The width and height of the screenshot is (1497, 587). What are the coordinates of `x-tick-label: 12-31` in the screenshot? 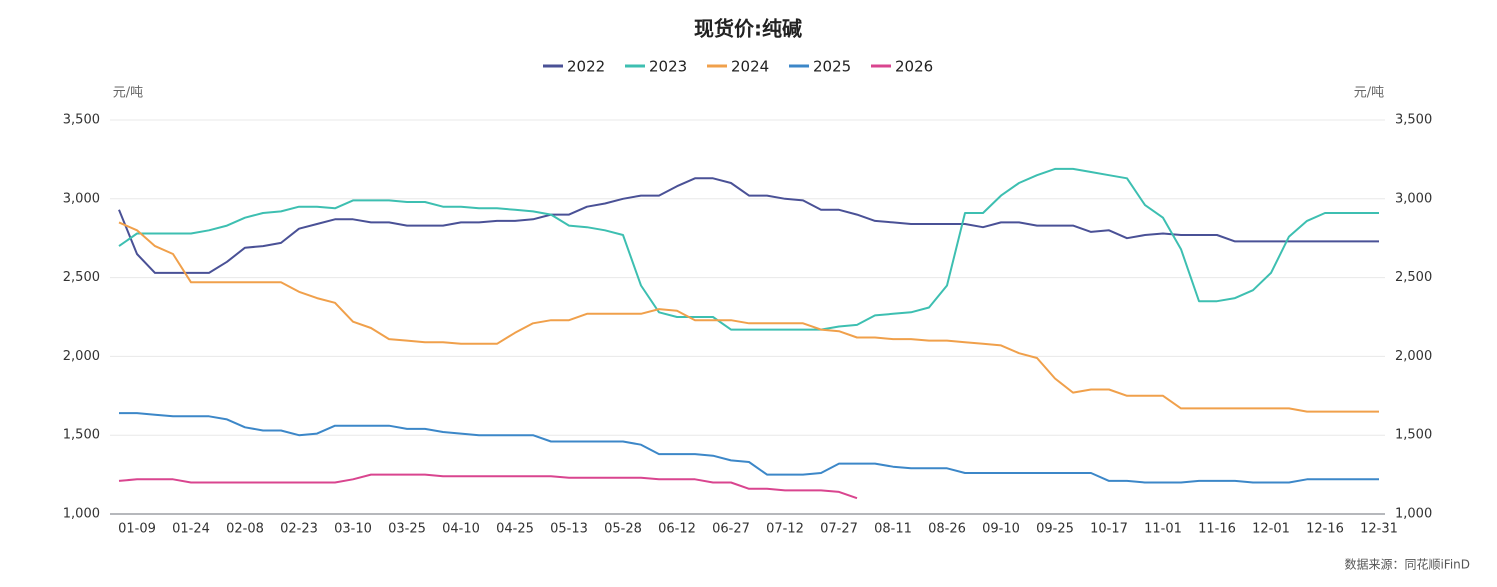 It's located at (1379, 529).